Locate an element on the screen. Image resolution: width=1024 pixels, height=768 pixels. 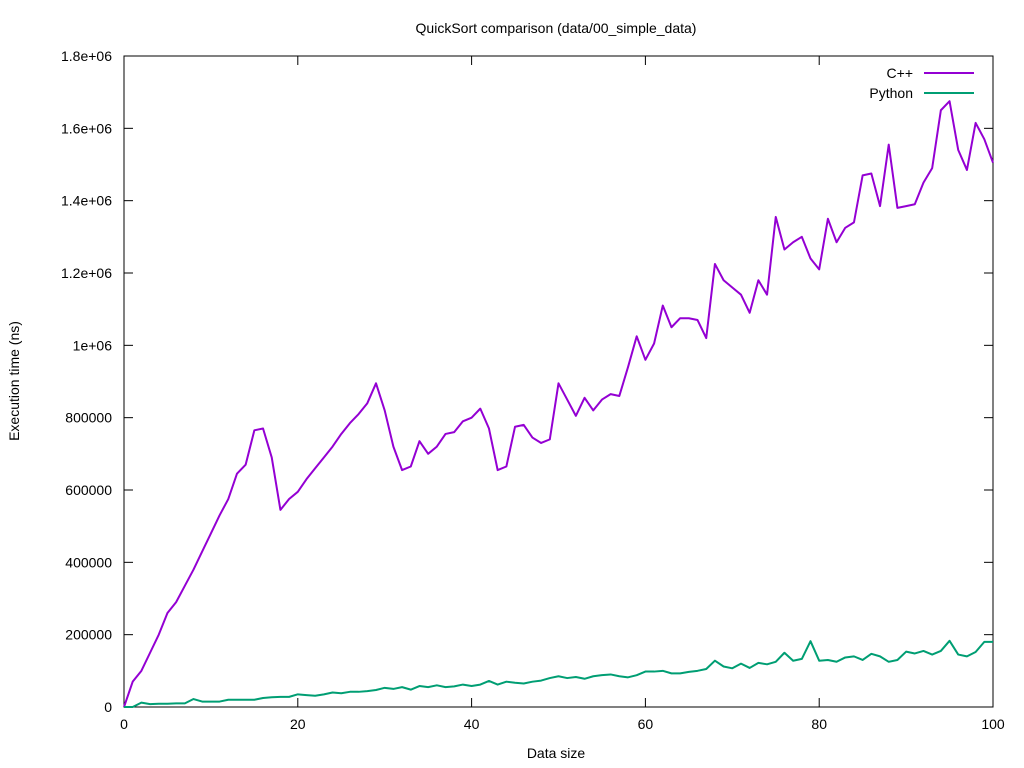
y-tick-label: 1.8e+06 is located at coordinates (86, 56).